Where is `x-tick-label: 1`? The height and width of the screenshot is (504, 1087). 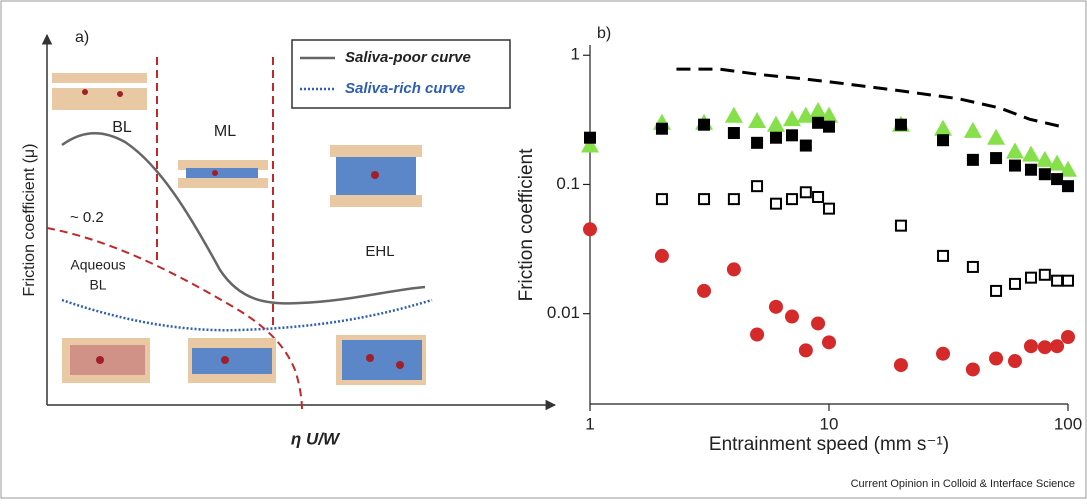 x-tick-label: 1 is located at coordinates (589, 423).